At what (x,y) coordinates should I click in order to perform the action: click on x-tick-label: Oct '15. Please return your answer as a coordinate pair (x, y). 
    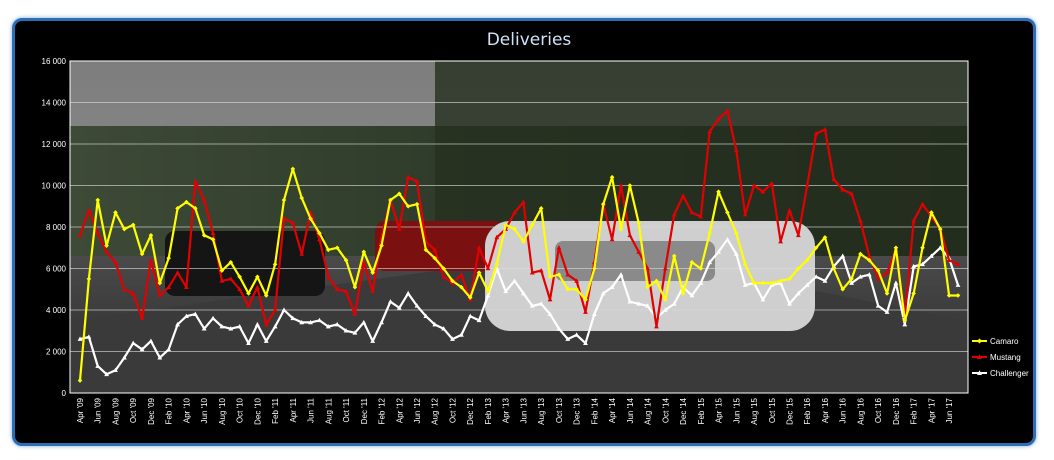
    Looking at the image, I should click on (772, 410).